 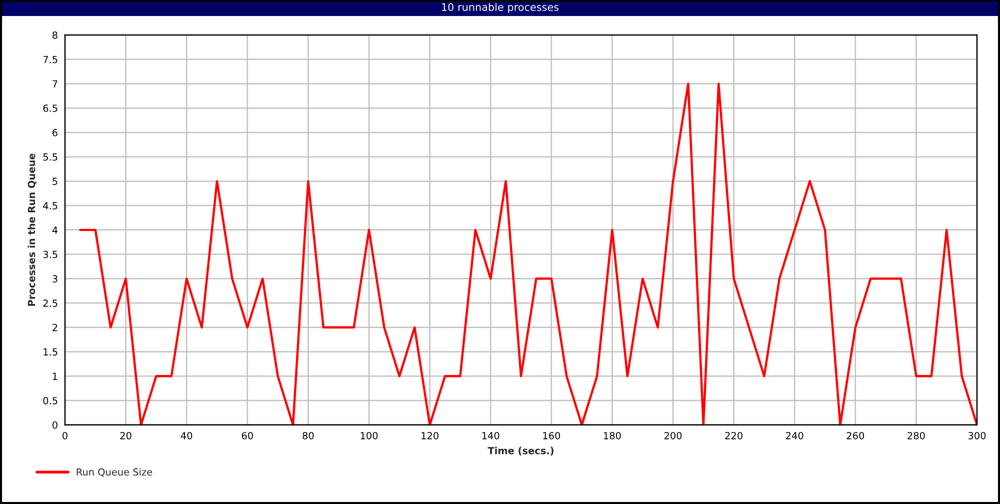 What do you see at coordinates (795, 436) in the screenshot?
I see `x-tick-label: 240` at bounding box center [795, 436].